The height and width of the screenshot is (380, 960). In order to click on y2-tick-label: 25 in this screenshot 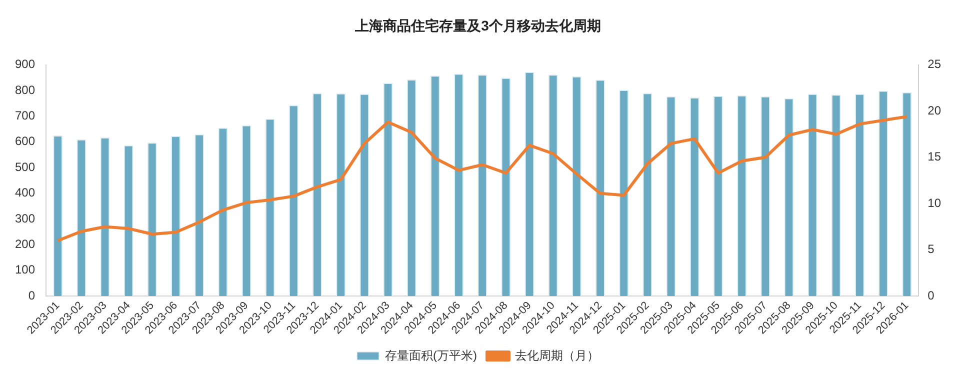, I will do `click(935, 64)`.